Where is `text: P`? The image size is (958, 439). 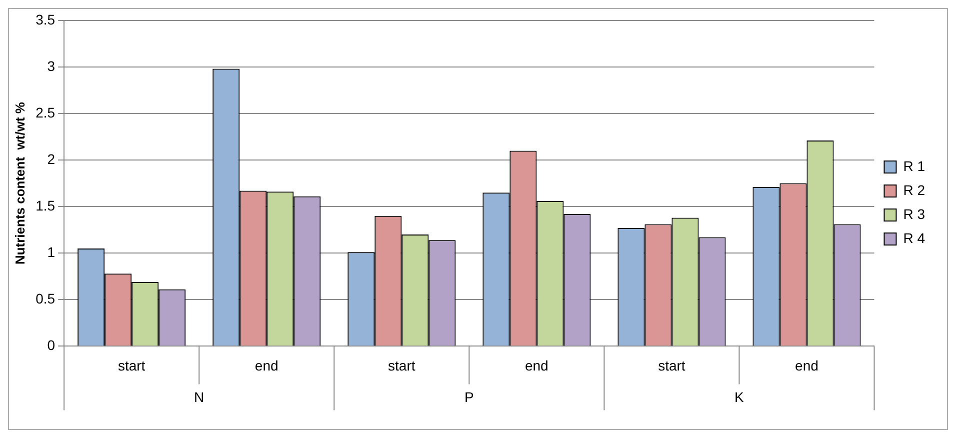
text: P is located at coordinates (469, 397).